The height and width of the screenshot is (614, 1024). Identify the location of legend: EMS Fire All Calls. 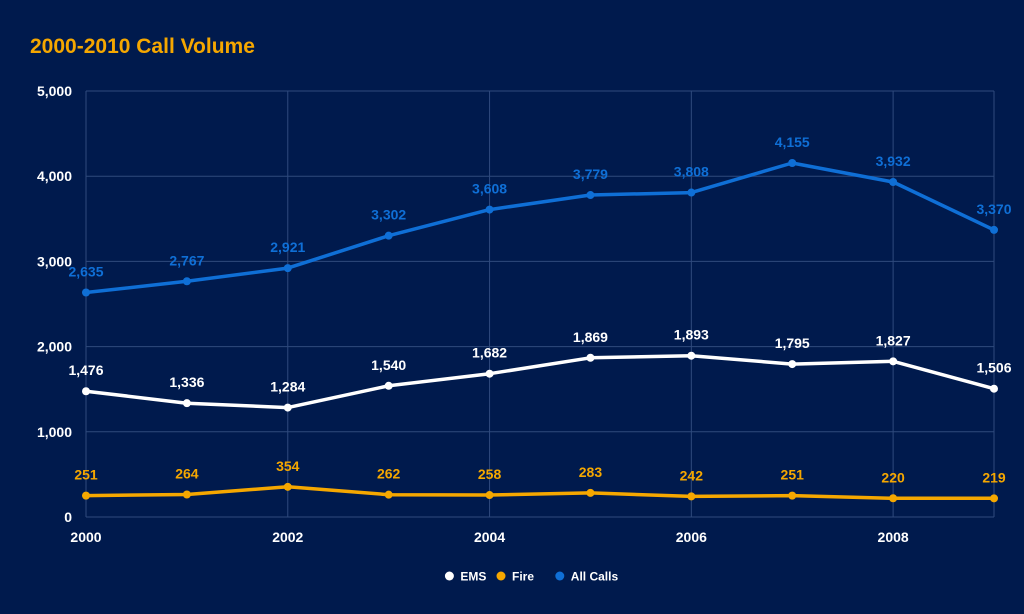
(531, 577).